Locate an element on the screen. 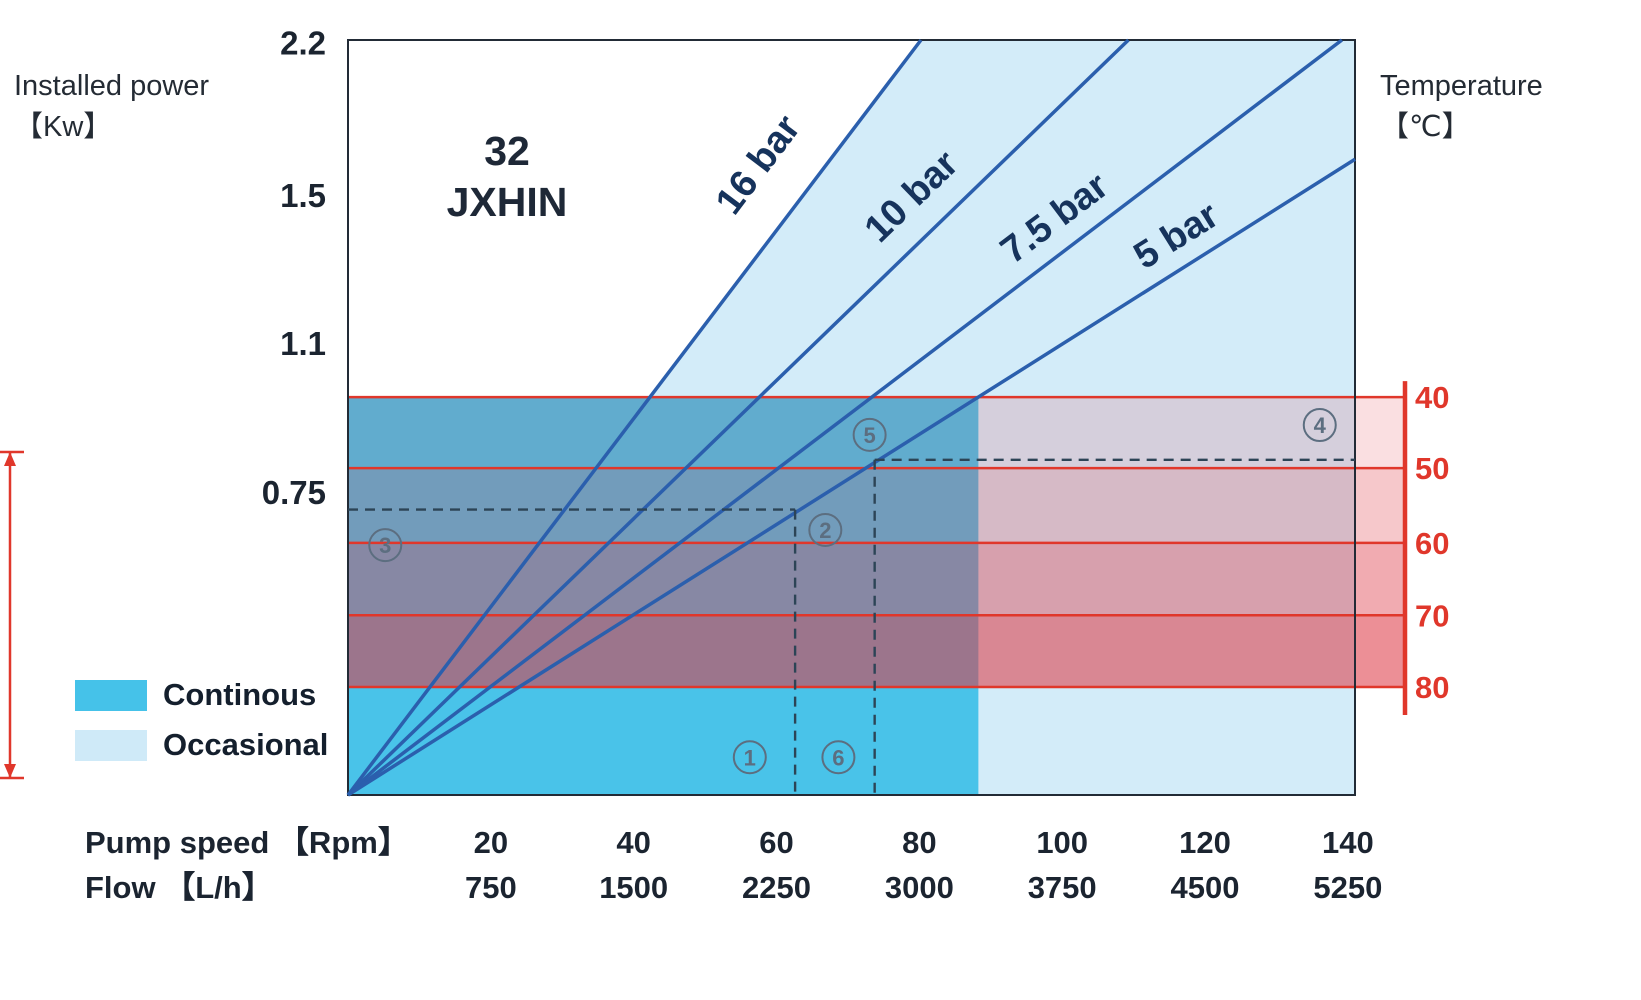  pump-speed-tick-40: 40 is located at coordinates (633, 842).